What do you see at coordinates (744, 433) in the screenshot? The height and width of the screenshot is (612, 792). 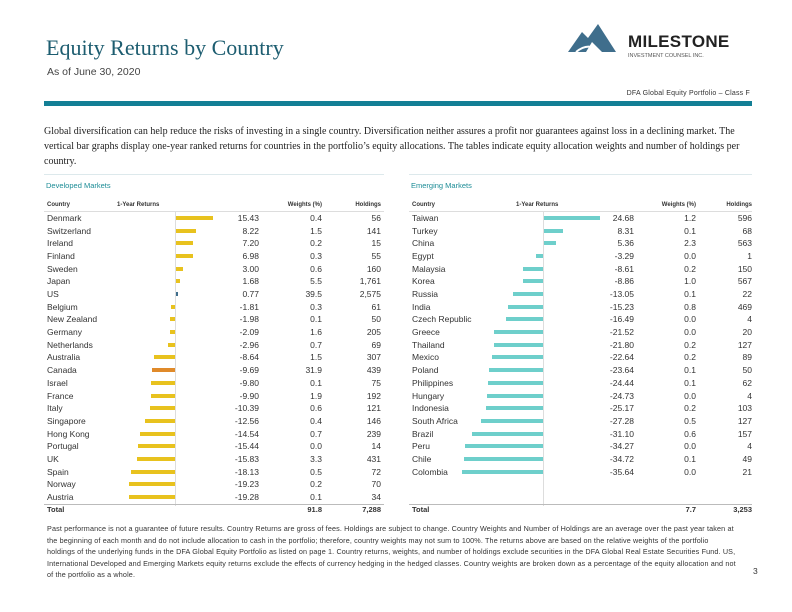 I see `holdings-value: 157` at bounding box center [744, 433].